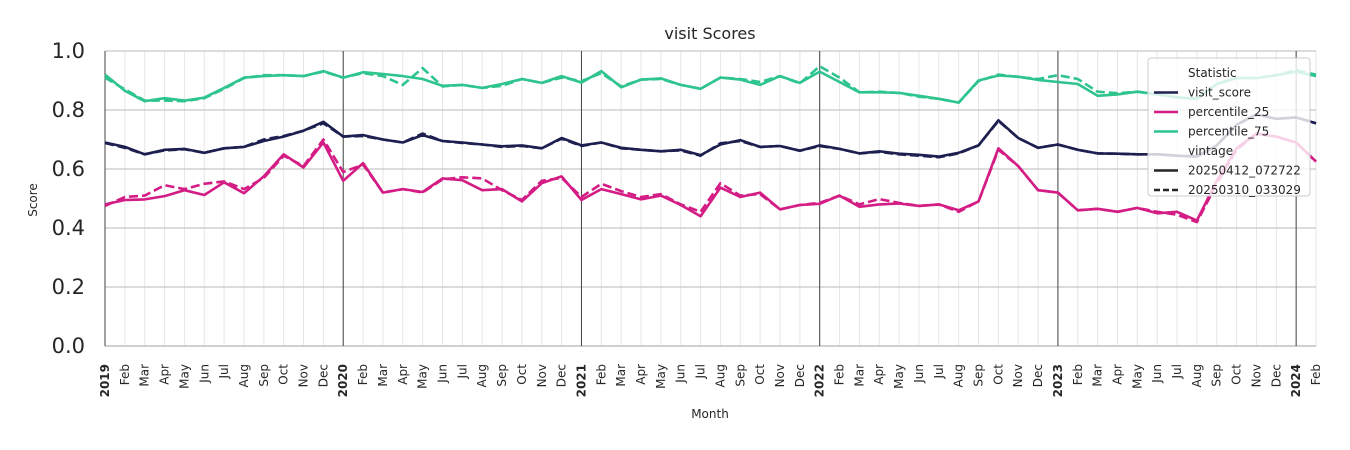  Describe the element at coordinates (820, 380) in the screenshot. I see `x-tick-year-label: 2022` at that location.